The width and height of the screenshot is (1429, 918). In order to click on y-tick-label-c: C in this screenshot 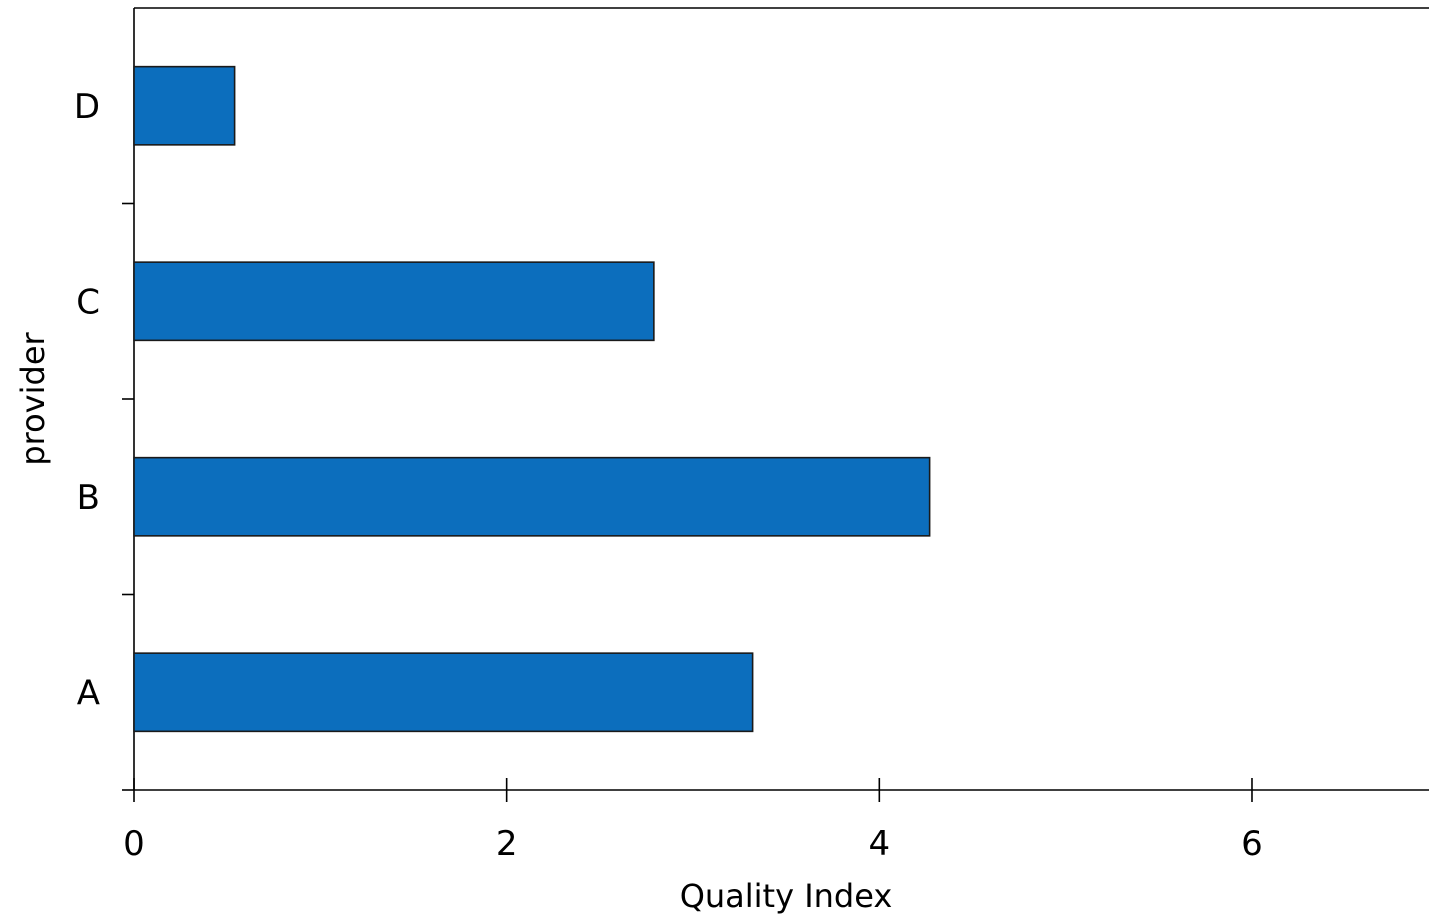, I will do `click(88, 302)`.